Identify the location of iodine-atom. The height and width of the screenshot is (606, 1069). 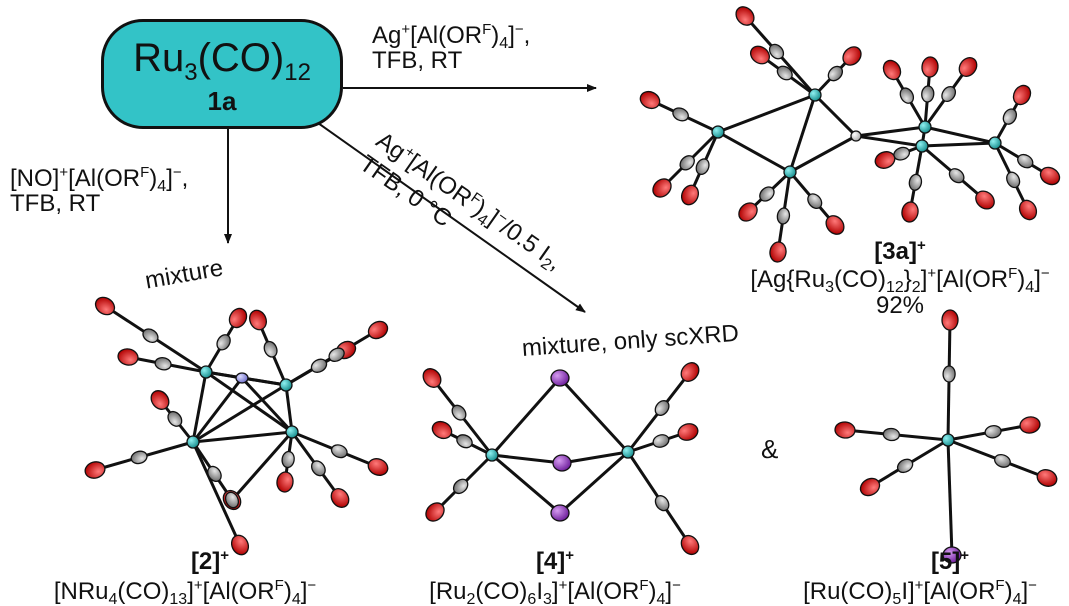
(560, 378).